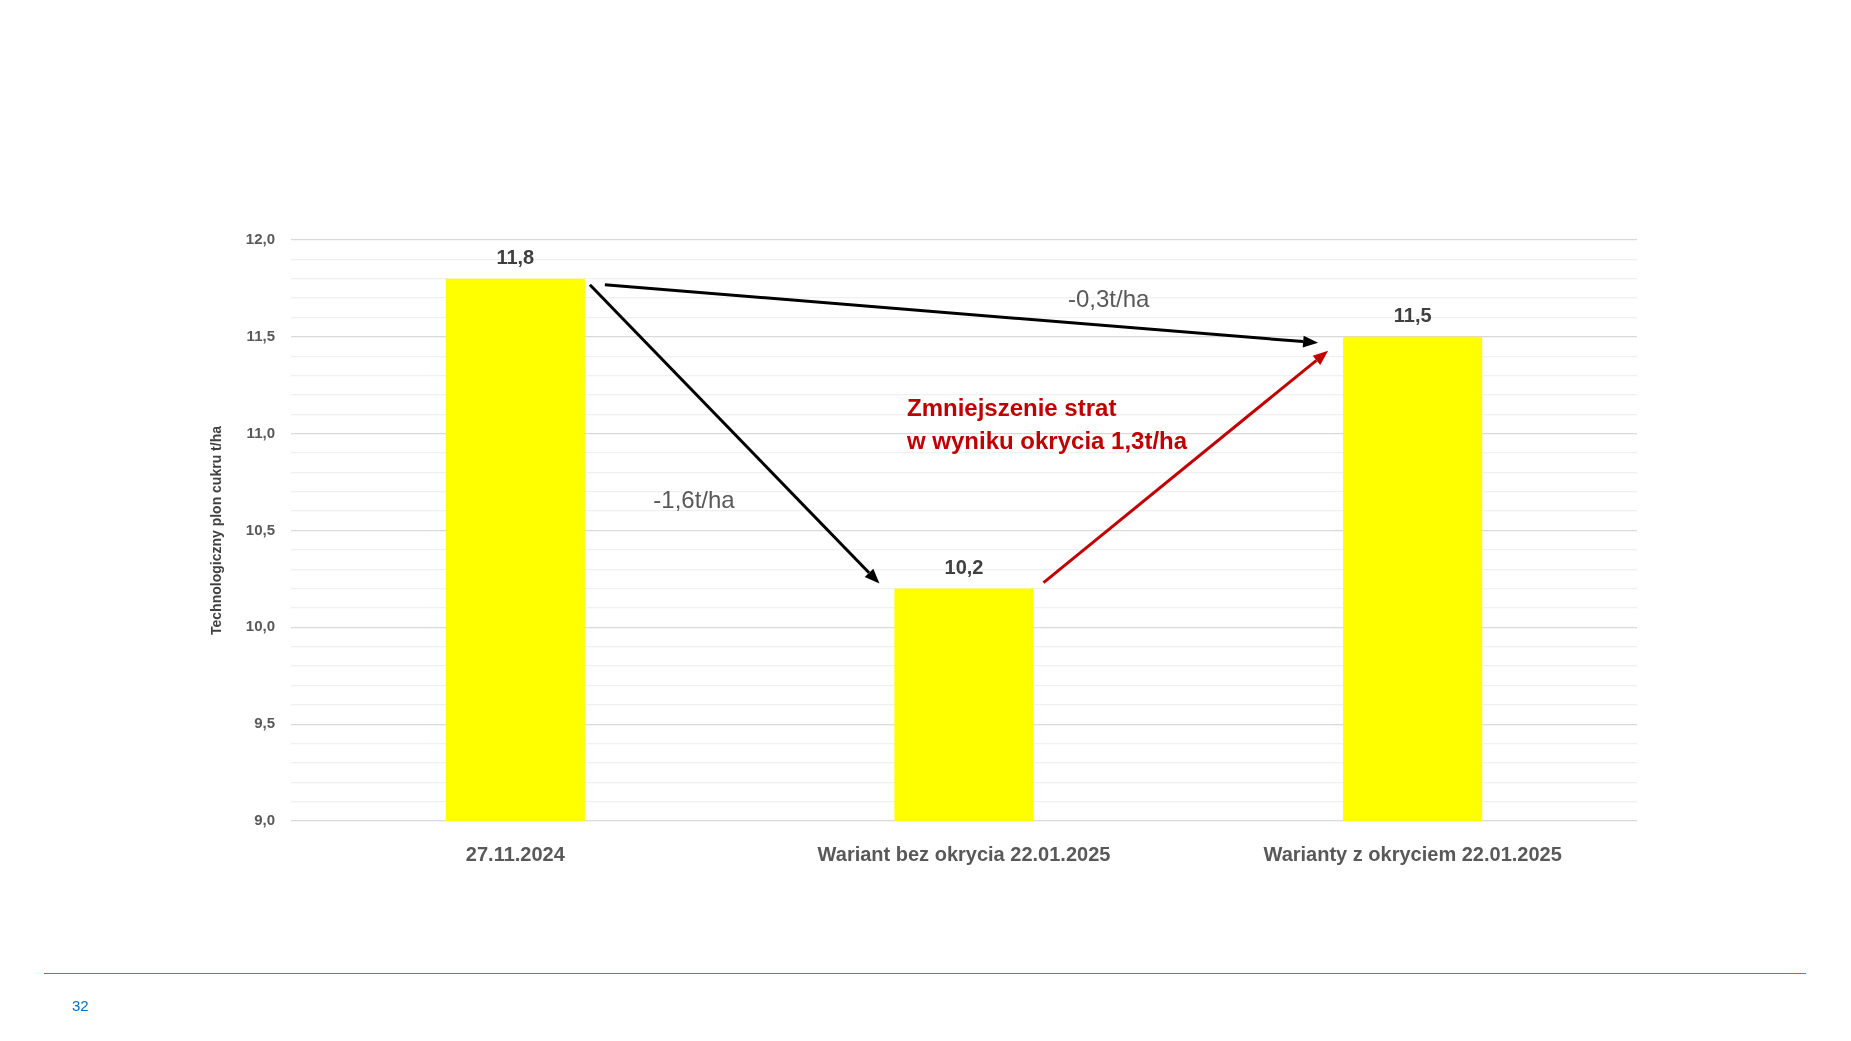 The height and width of the screenshot is (1041, 1851). I want to click on y-tick-label: 11,0, so click(260, 432).